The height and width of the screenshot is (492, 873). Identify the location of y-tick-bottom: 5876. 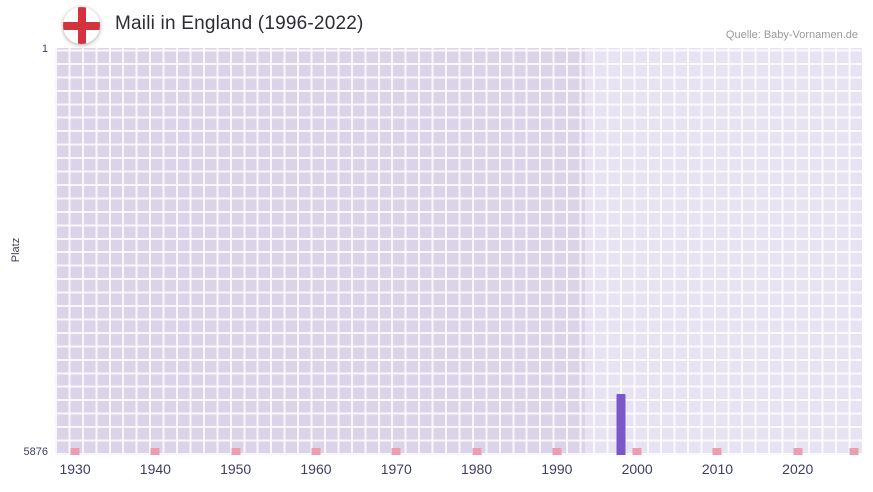
(35, 452).